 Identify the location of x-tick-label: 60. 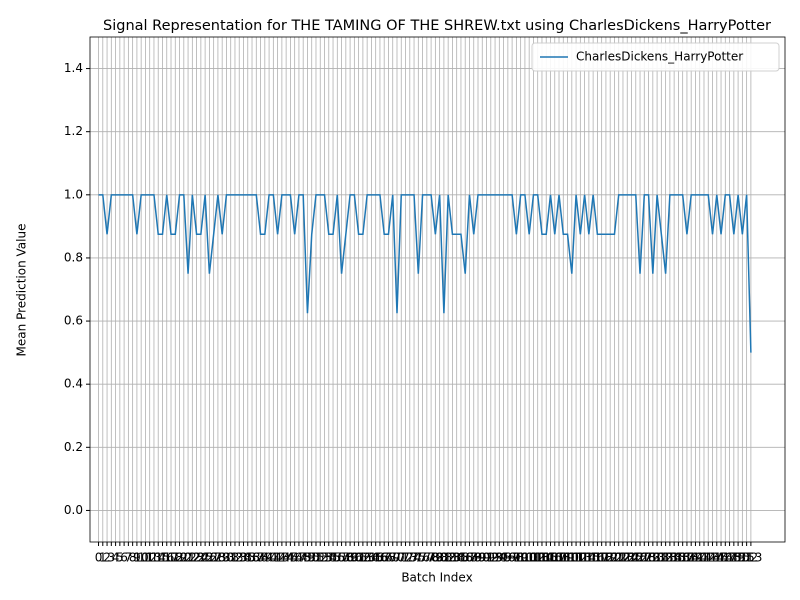
(354, 558).